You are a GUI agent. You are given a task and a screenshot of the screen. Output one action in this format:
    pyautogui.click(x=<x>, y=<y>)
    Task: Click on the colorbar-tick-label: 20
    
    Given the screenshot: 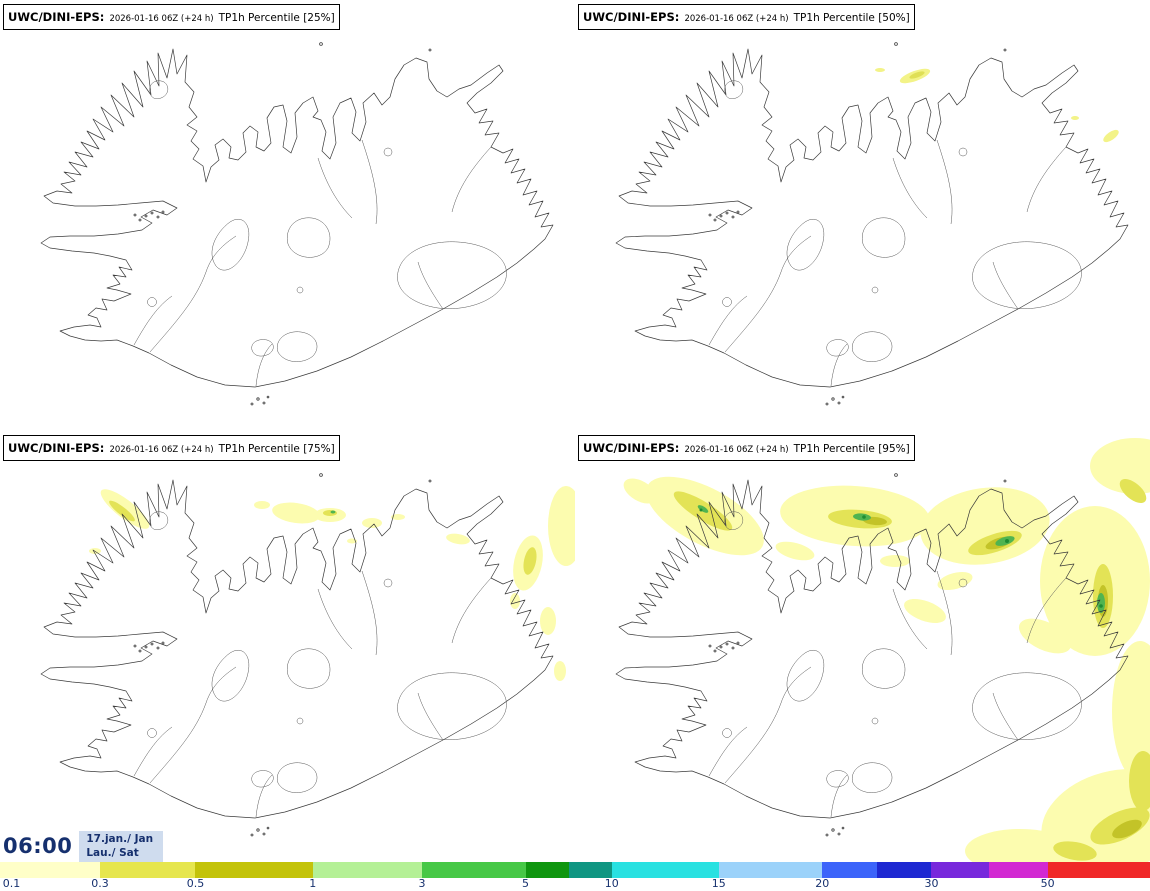 What is the action you would take?
    pyautogui.click(x=822, y=883)
    